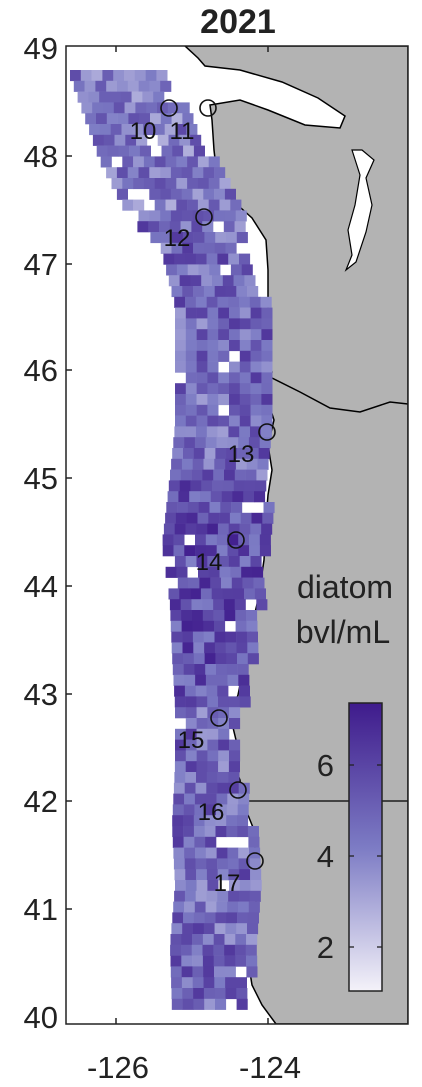  What do you see at coordinates (325, 856) in the screenshot?
I see `colorbar-tick-label: 4` at bounding box center [325, 856].